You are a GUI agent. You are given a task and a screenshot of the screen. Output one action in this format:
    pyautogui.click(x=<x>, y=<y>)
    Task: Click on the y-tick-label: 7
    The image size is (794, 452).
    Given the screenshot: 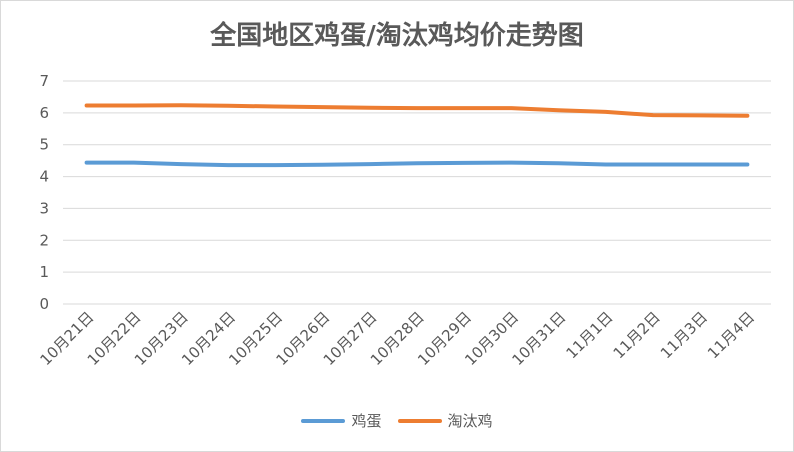 What is the action you would take?
    pyautogui.click(x=44, y=81)
    